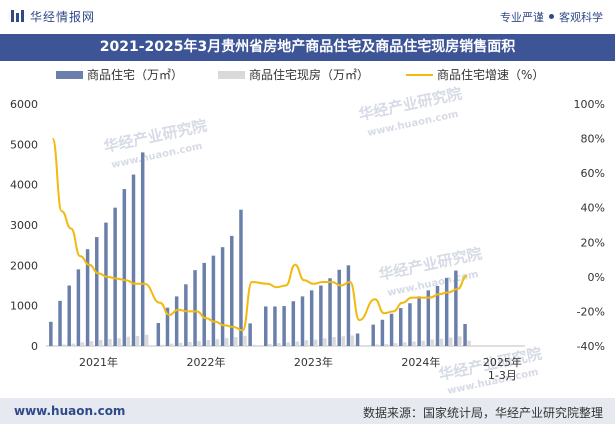  I want to click on chart-title: 2021-2025年3月贵州省房地产商品住宅及商品住宅现房销售面积, so click(307, 47).